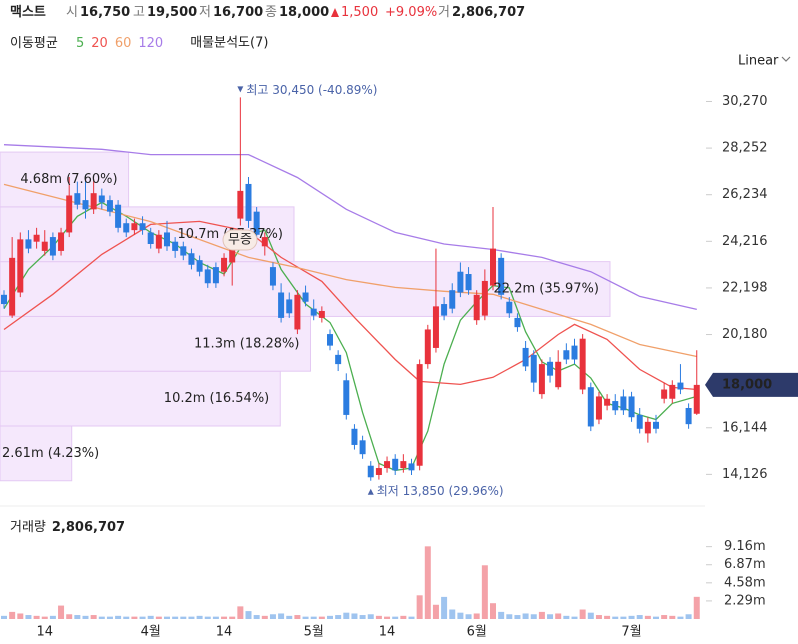  What do you see at coordinates (314, 632) in the screenshot?
I see `x-tick-label: 5월` at bounding box center [314, 632].